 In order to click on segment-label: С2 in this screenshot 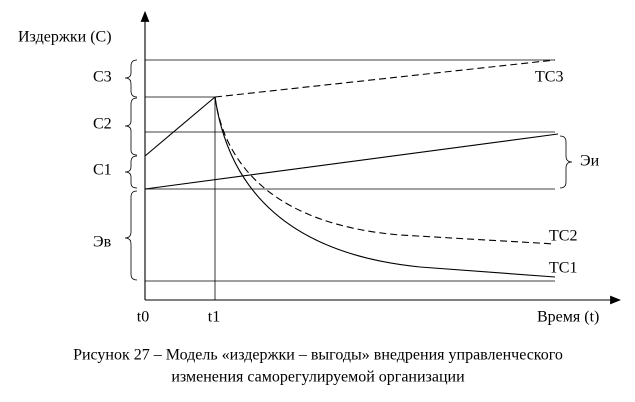, I will do `click(102, 124)`.